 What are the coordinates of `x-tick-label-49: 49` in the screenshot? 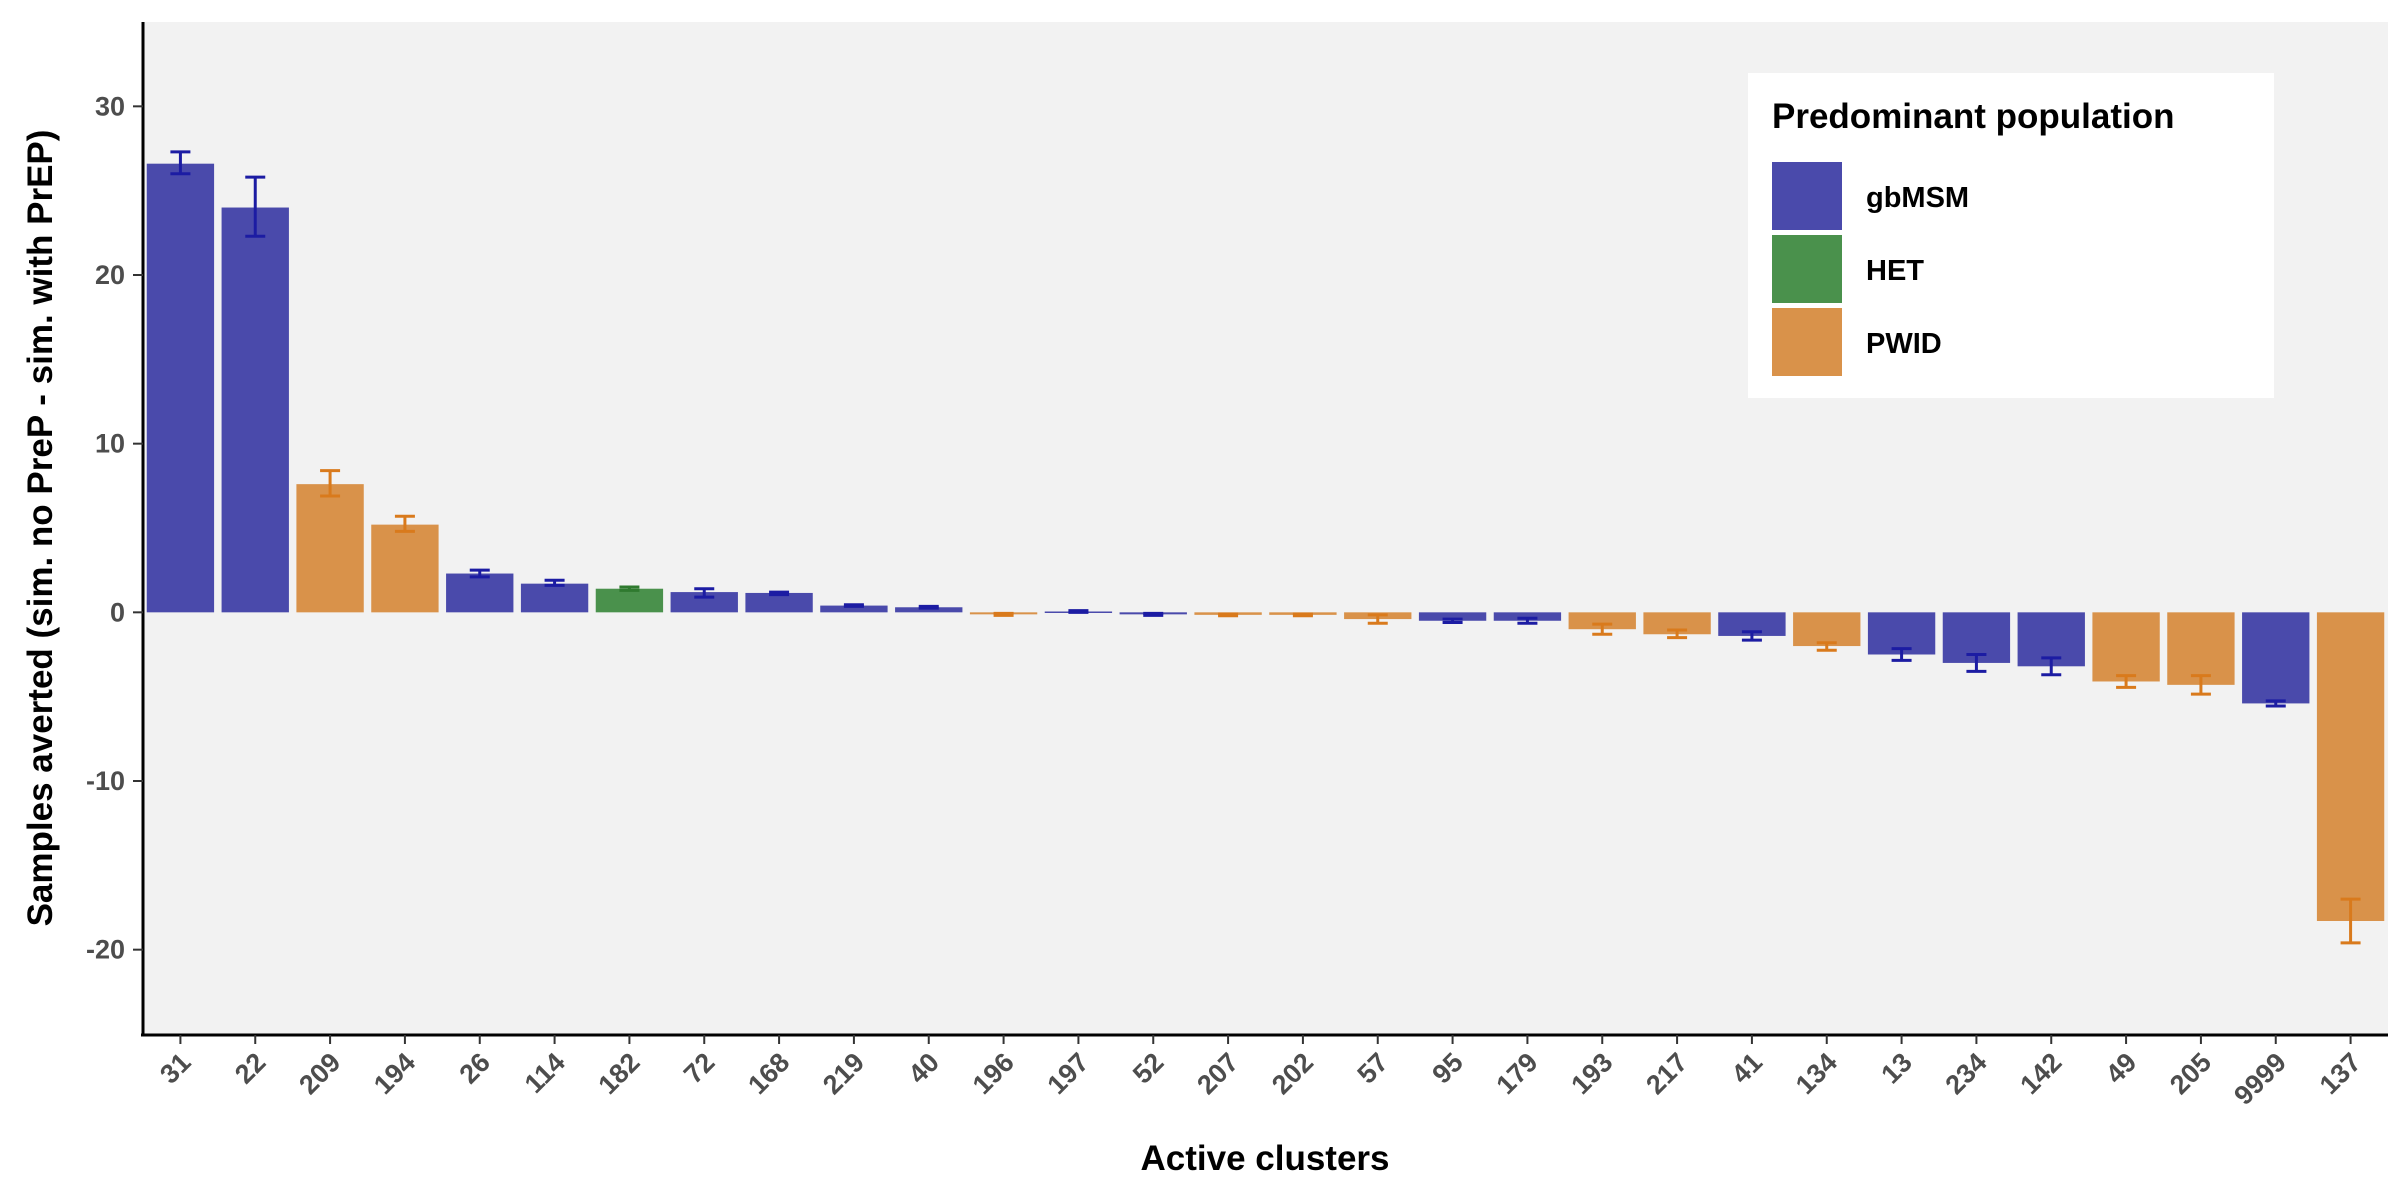 It's located at (2121, 1068).